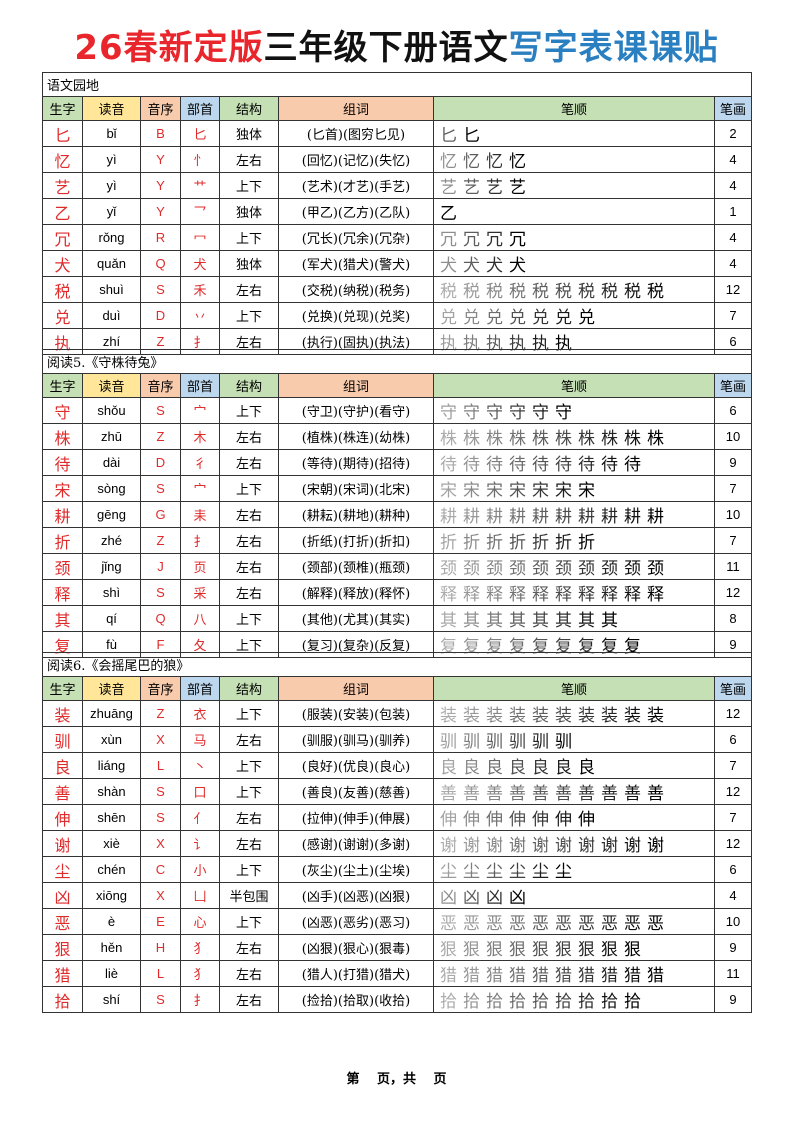  I want to click on table-row: 凶 xiōng X 凵半包围 (凶手)(凶恶)(凶狠) 凶凶凶凶 4, so click(397, 895).